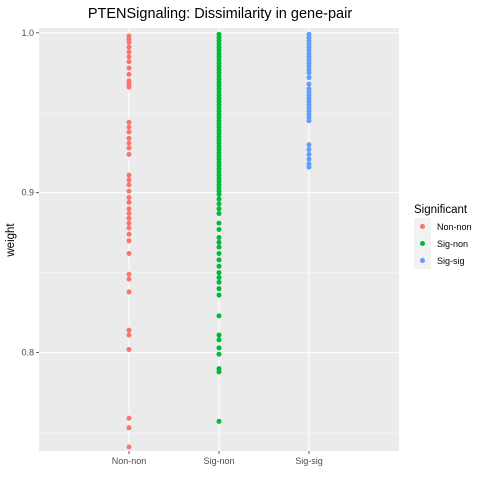 The width and height of the screenshot is (480, 480). Describe the element at coordinates (309, 461) in the screenshot. I see `x-tick-label: Sig-sig` at that location.